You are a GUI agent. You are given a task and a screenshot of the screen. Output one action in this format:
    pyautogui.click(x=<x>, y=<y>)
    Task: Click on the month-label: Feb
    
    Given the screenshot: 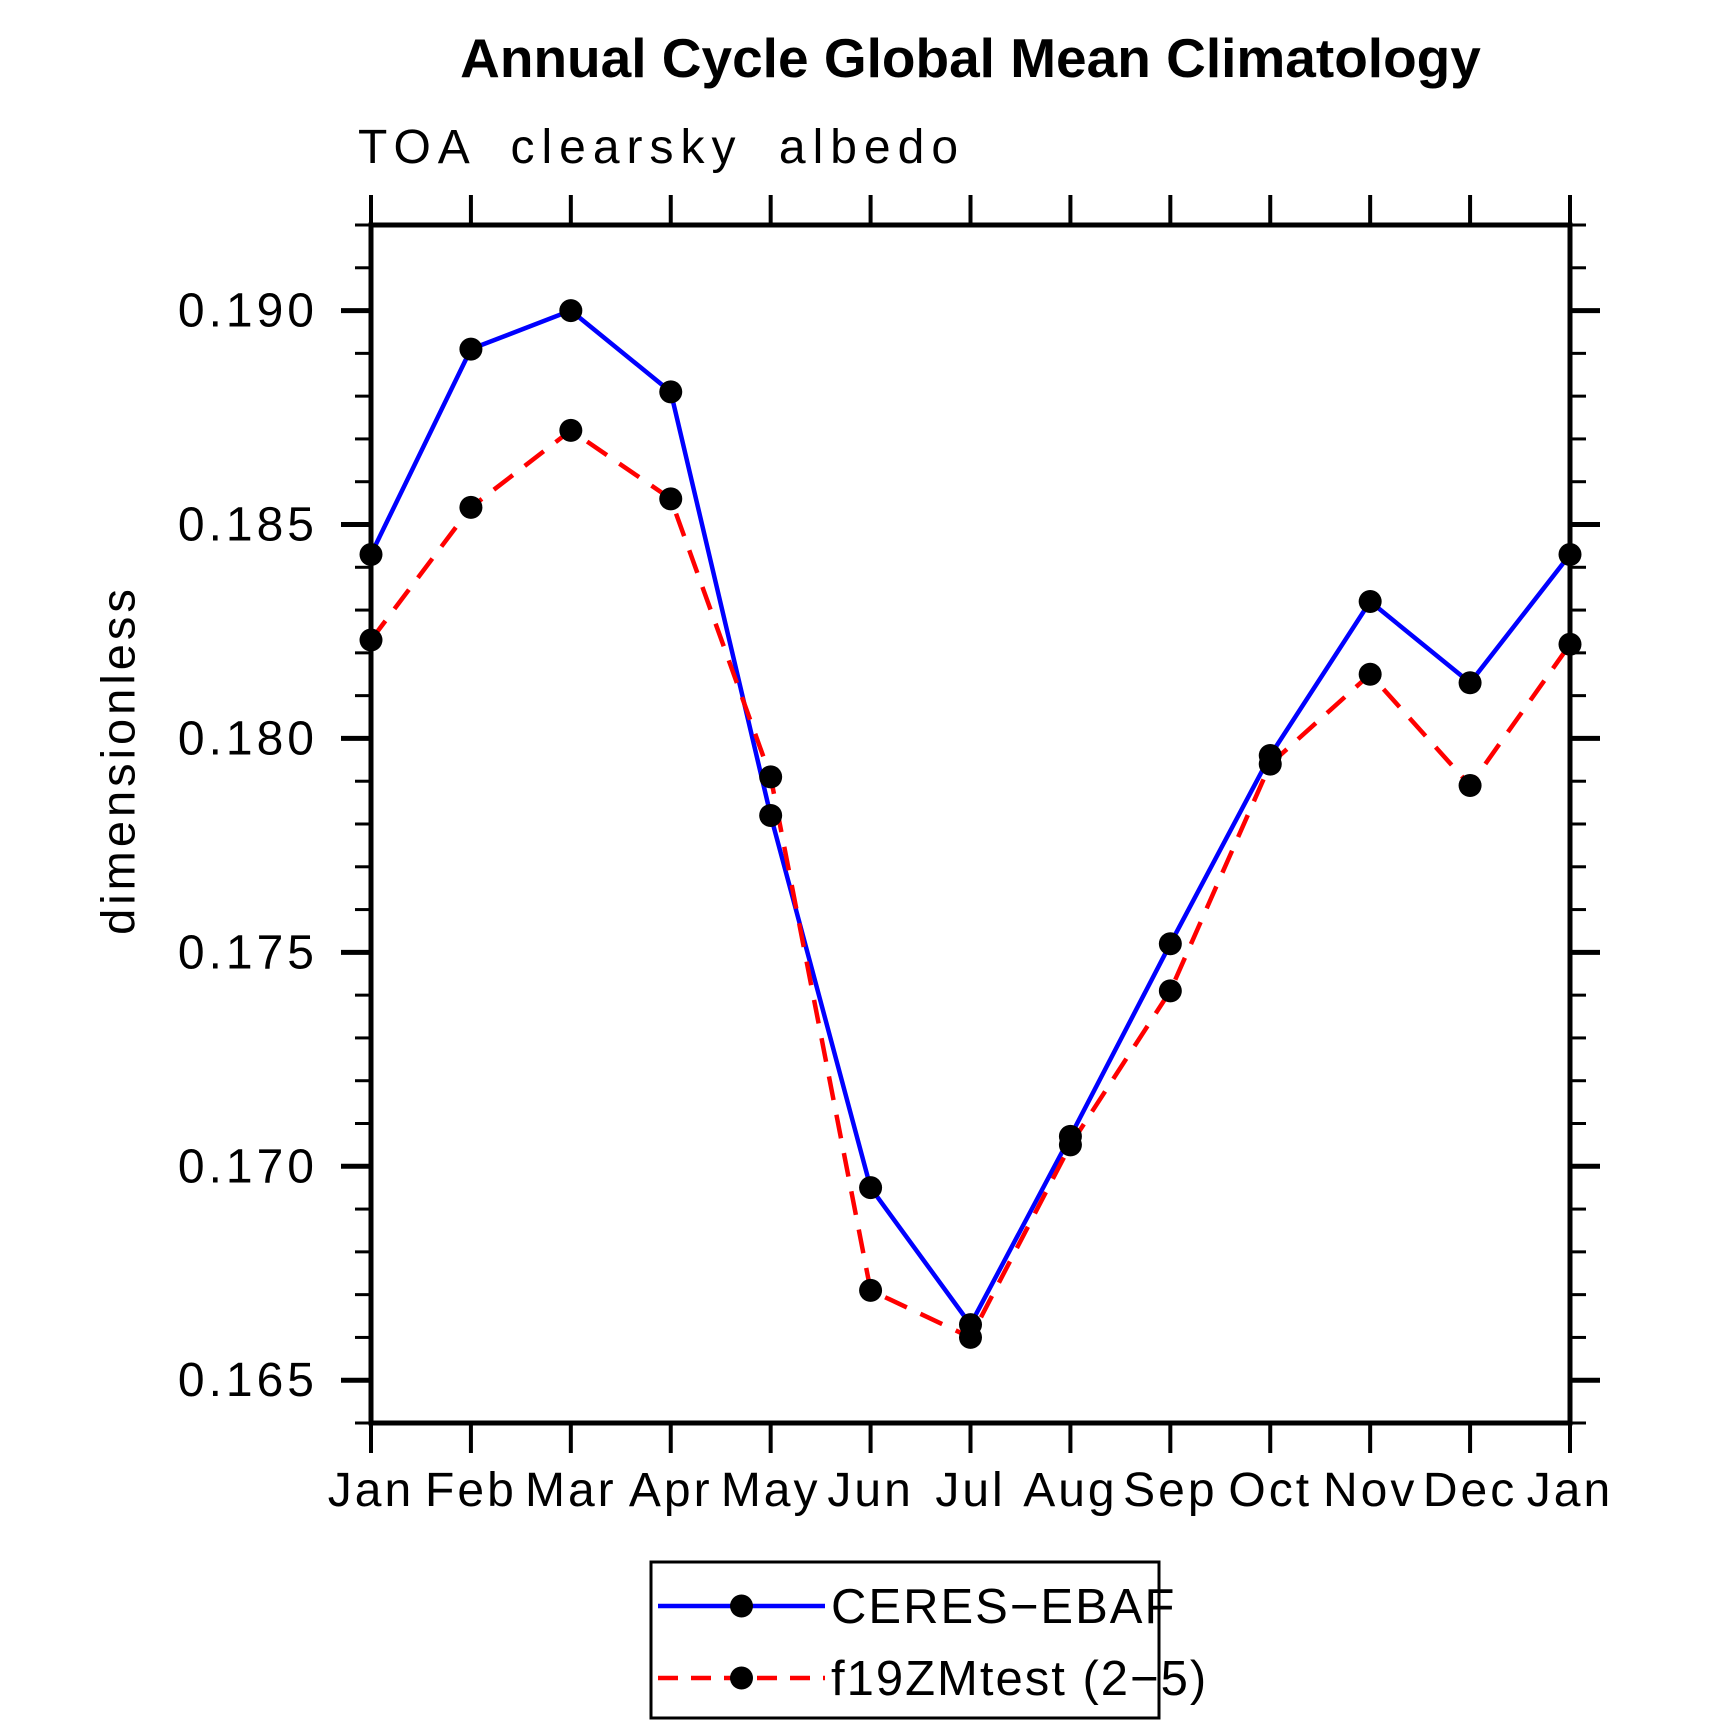 What is the action you would take?
    pyautogui.click(x=471, y=1490)
    